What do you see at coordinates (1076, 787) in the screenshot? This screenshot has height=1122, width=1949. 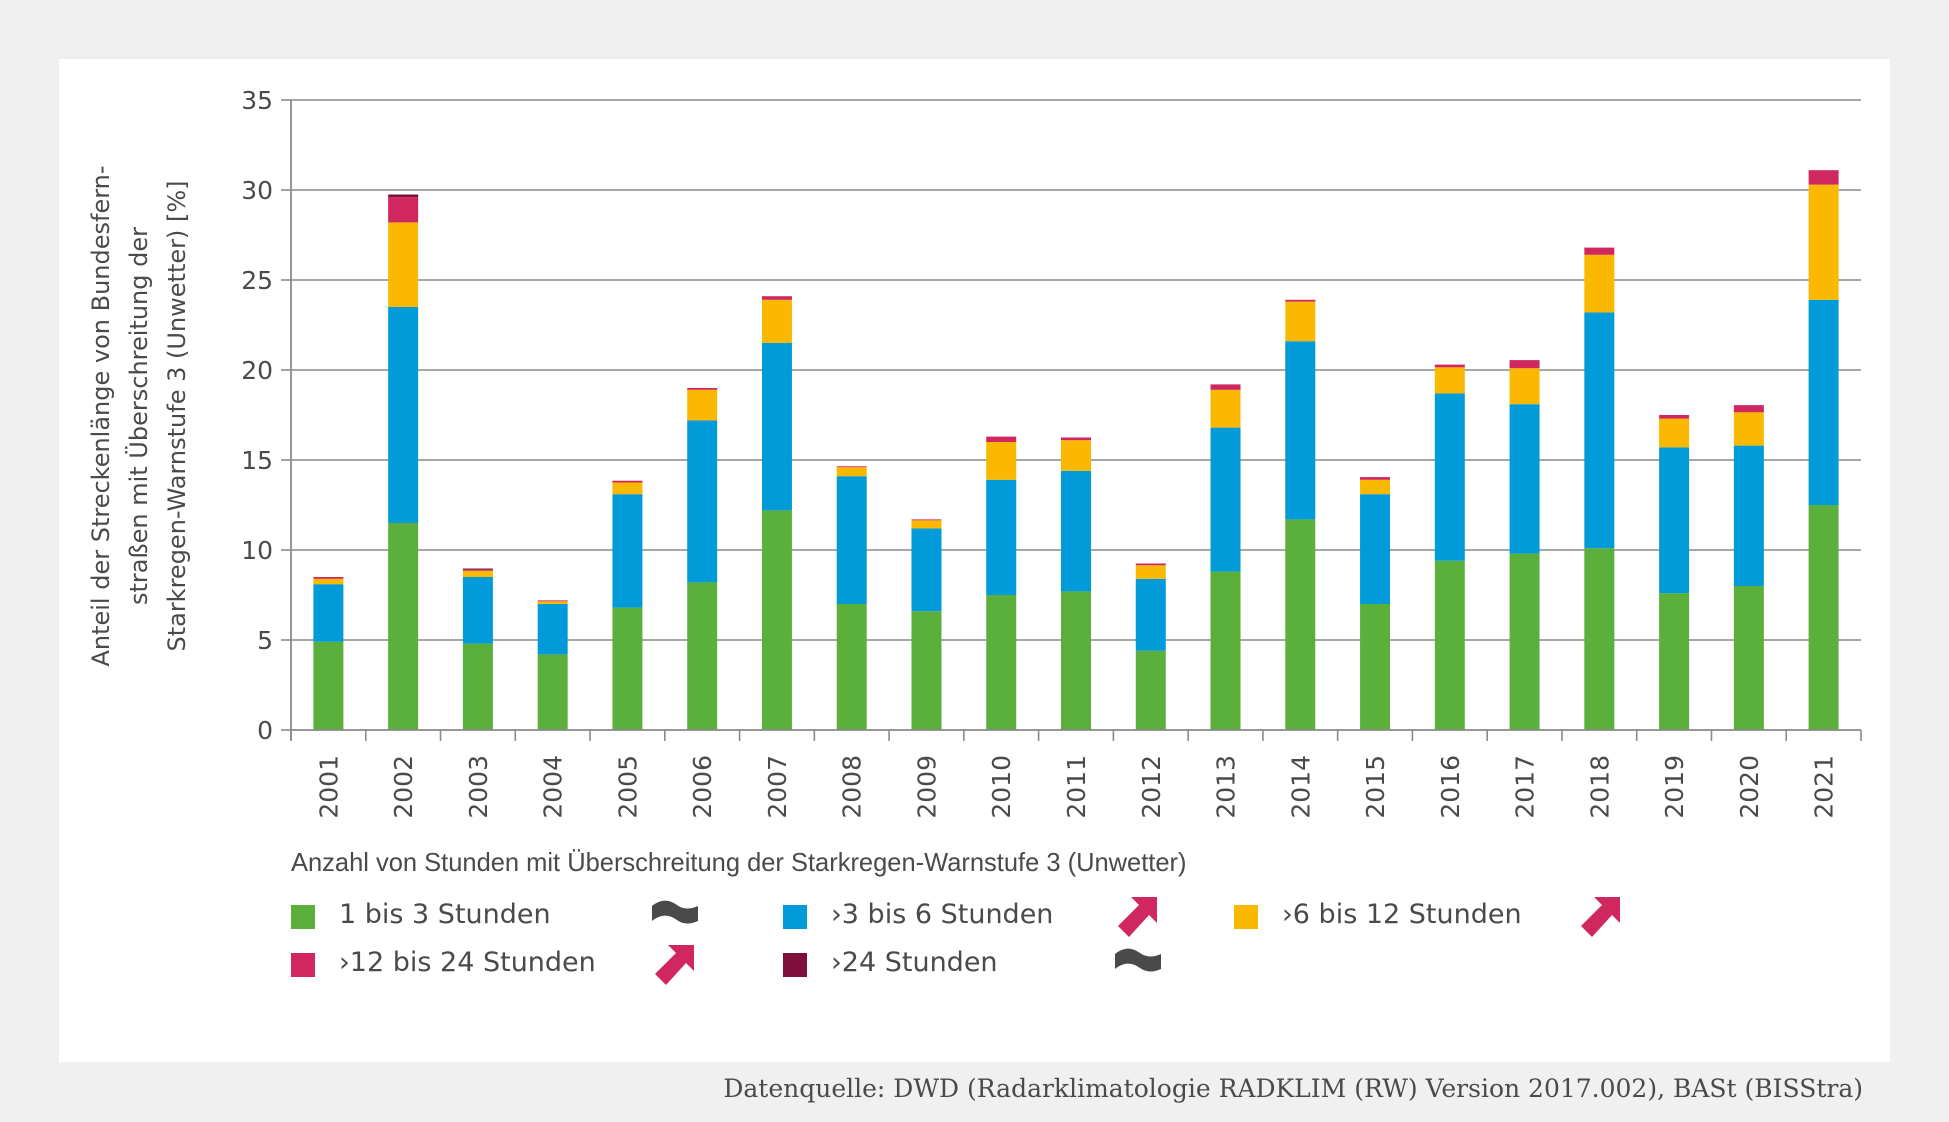 I see `x-tick-label: 2011` at bounding box center [1076, 787].